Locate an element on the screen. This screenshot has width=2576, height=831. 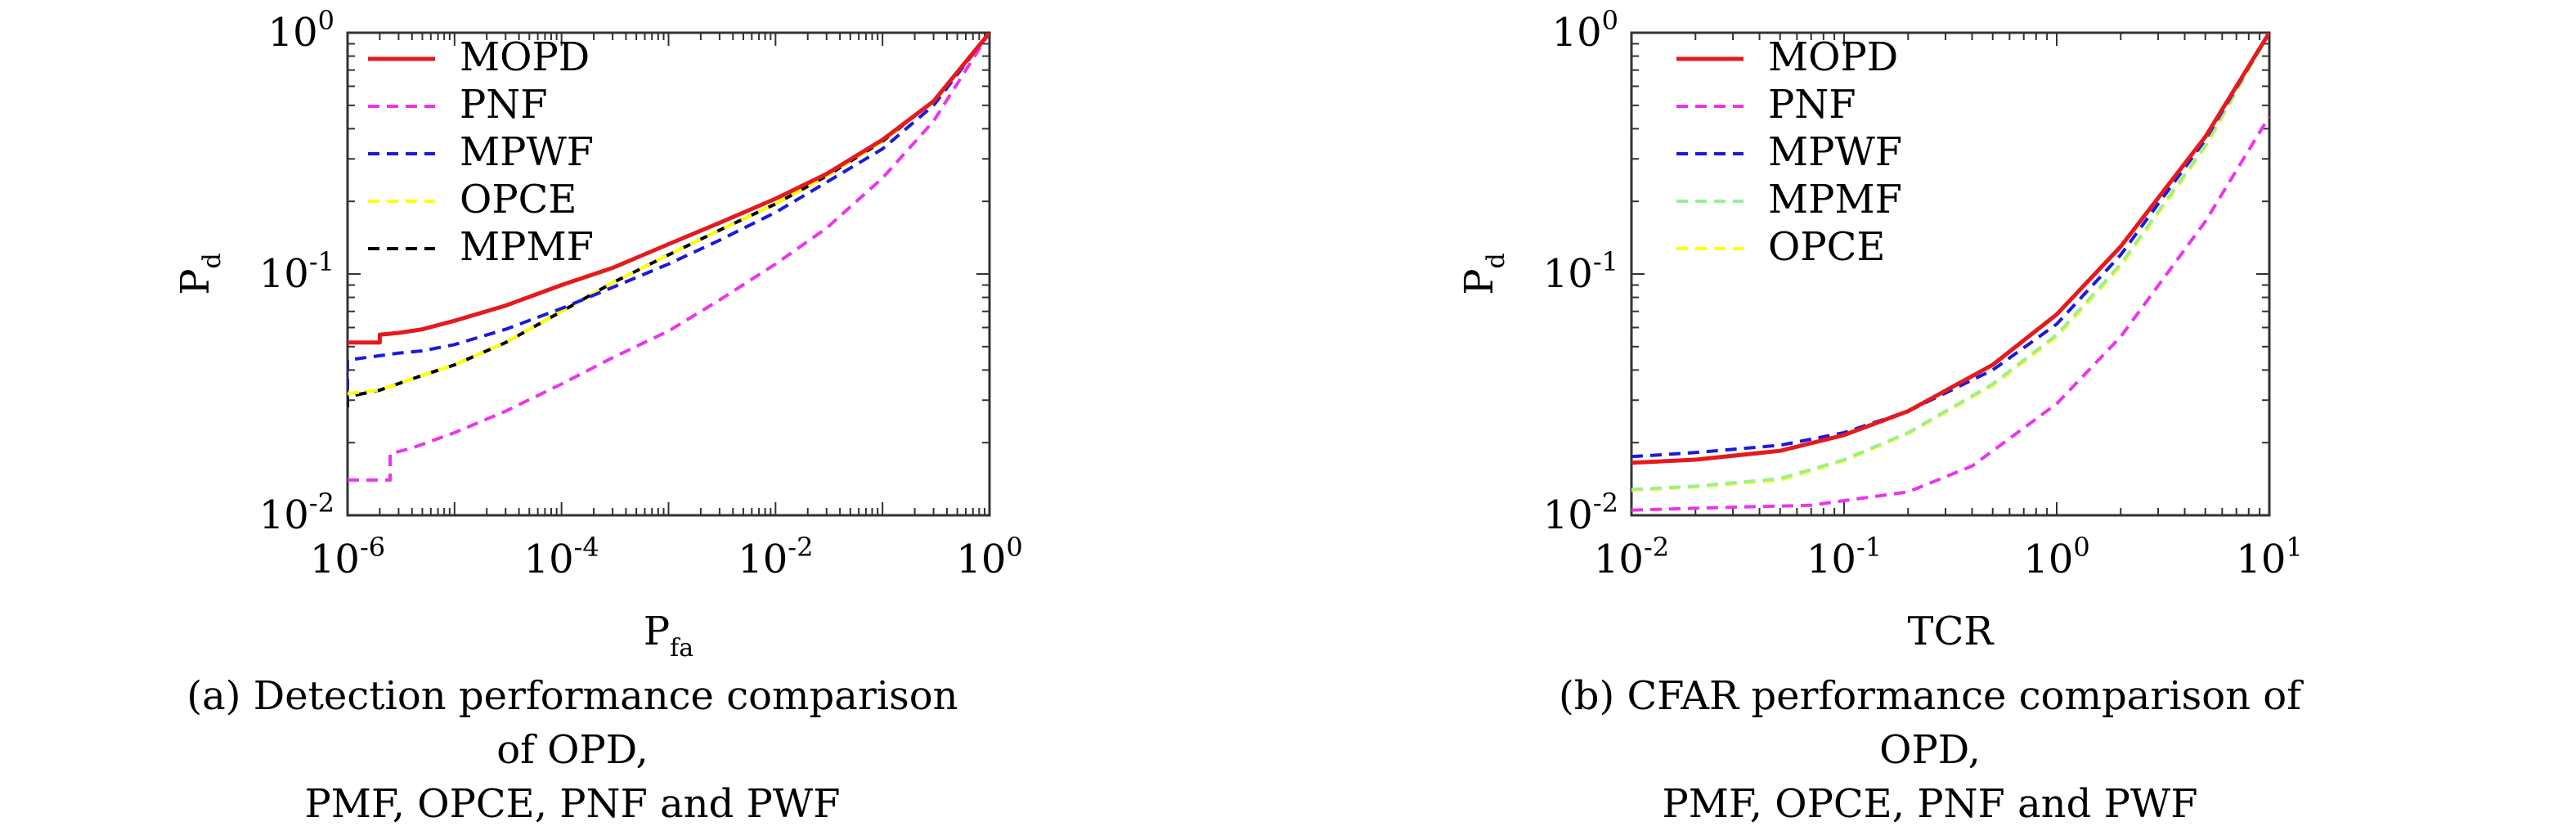
x-tick-label: 10⁻⁴ is located at coordinates (562, 557).